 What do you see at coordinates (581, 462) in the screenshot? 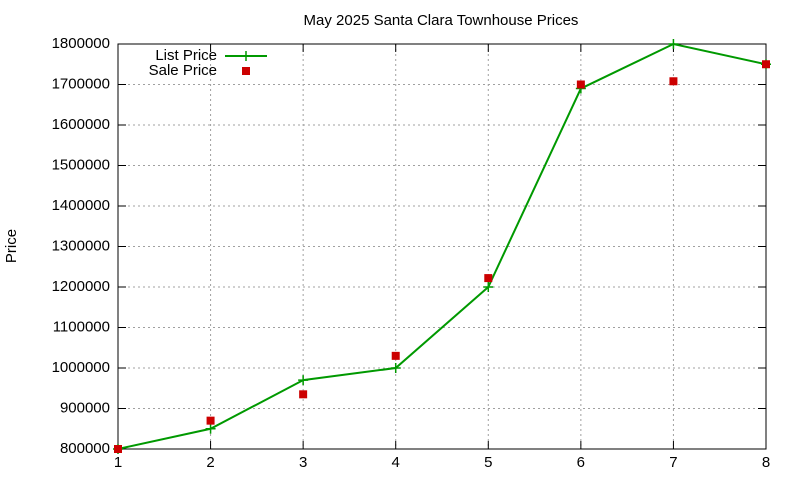
I see `x-tick-label: 6` at bounding box center [581, 462].